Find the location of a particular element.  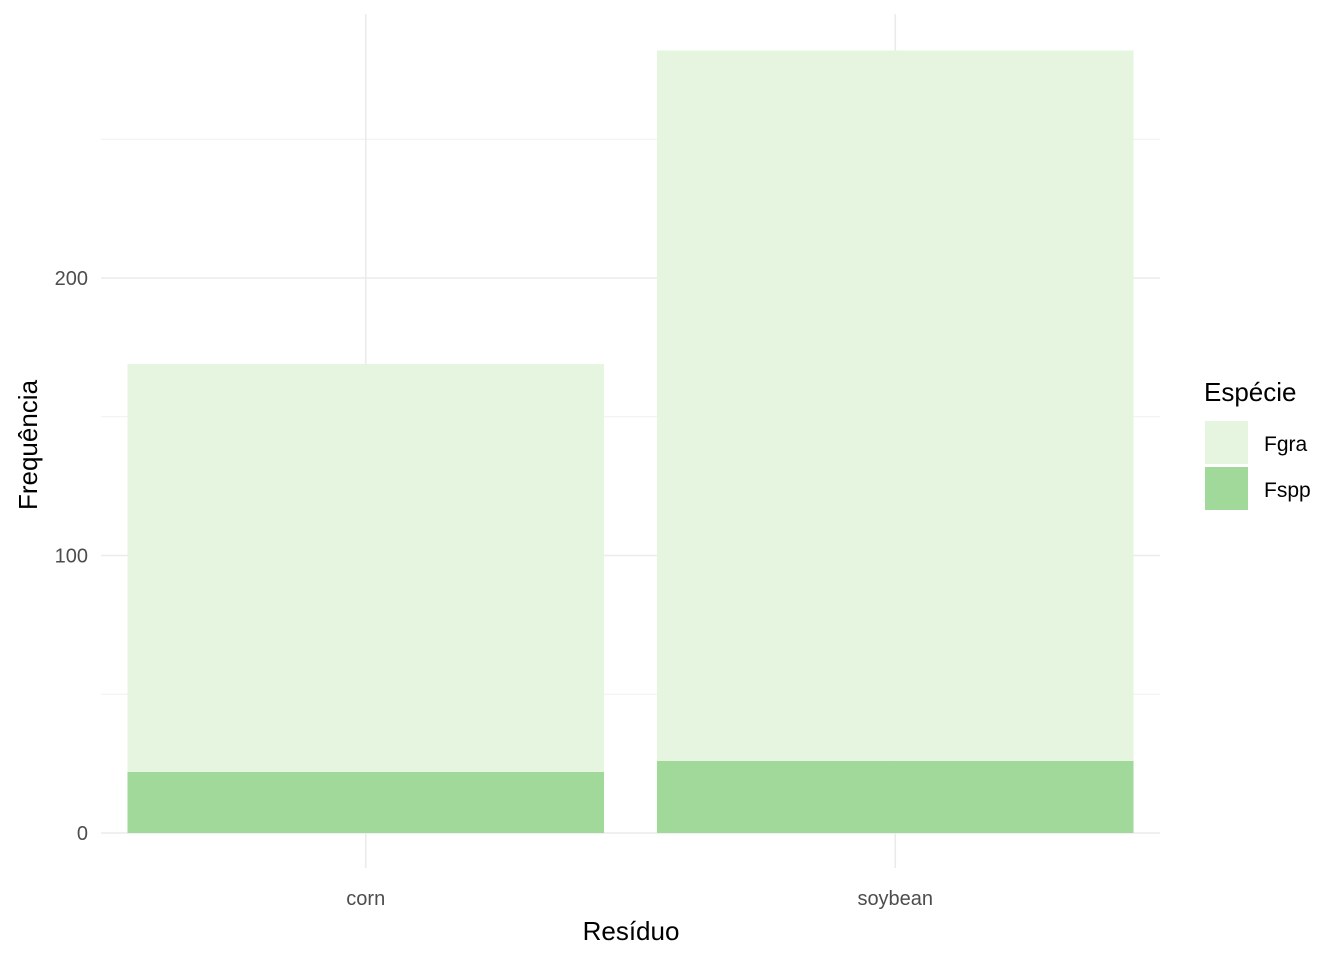

x-tick-label: soybean is located at coordinates (895, 899).